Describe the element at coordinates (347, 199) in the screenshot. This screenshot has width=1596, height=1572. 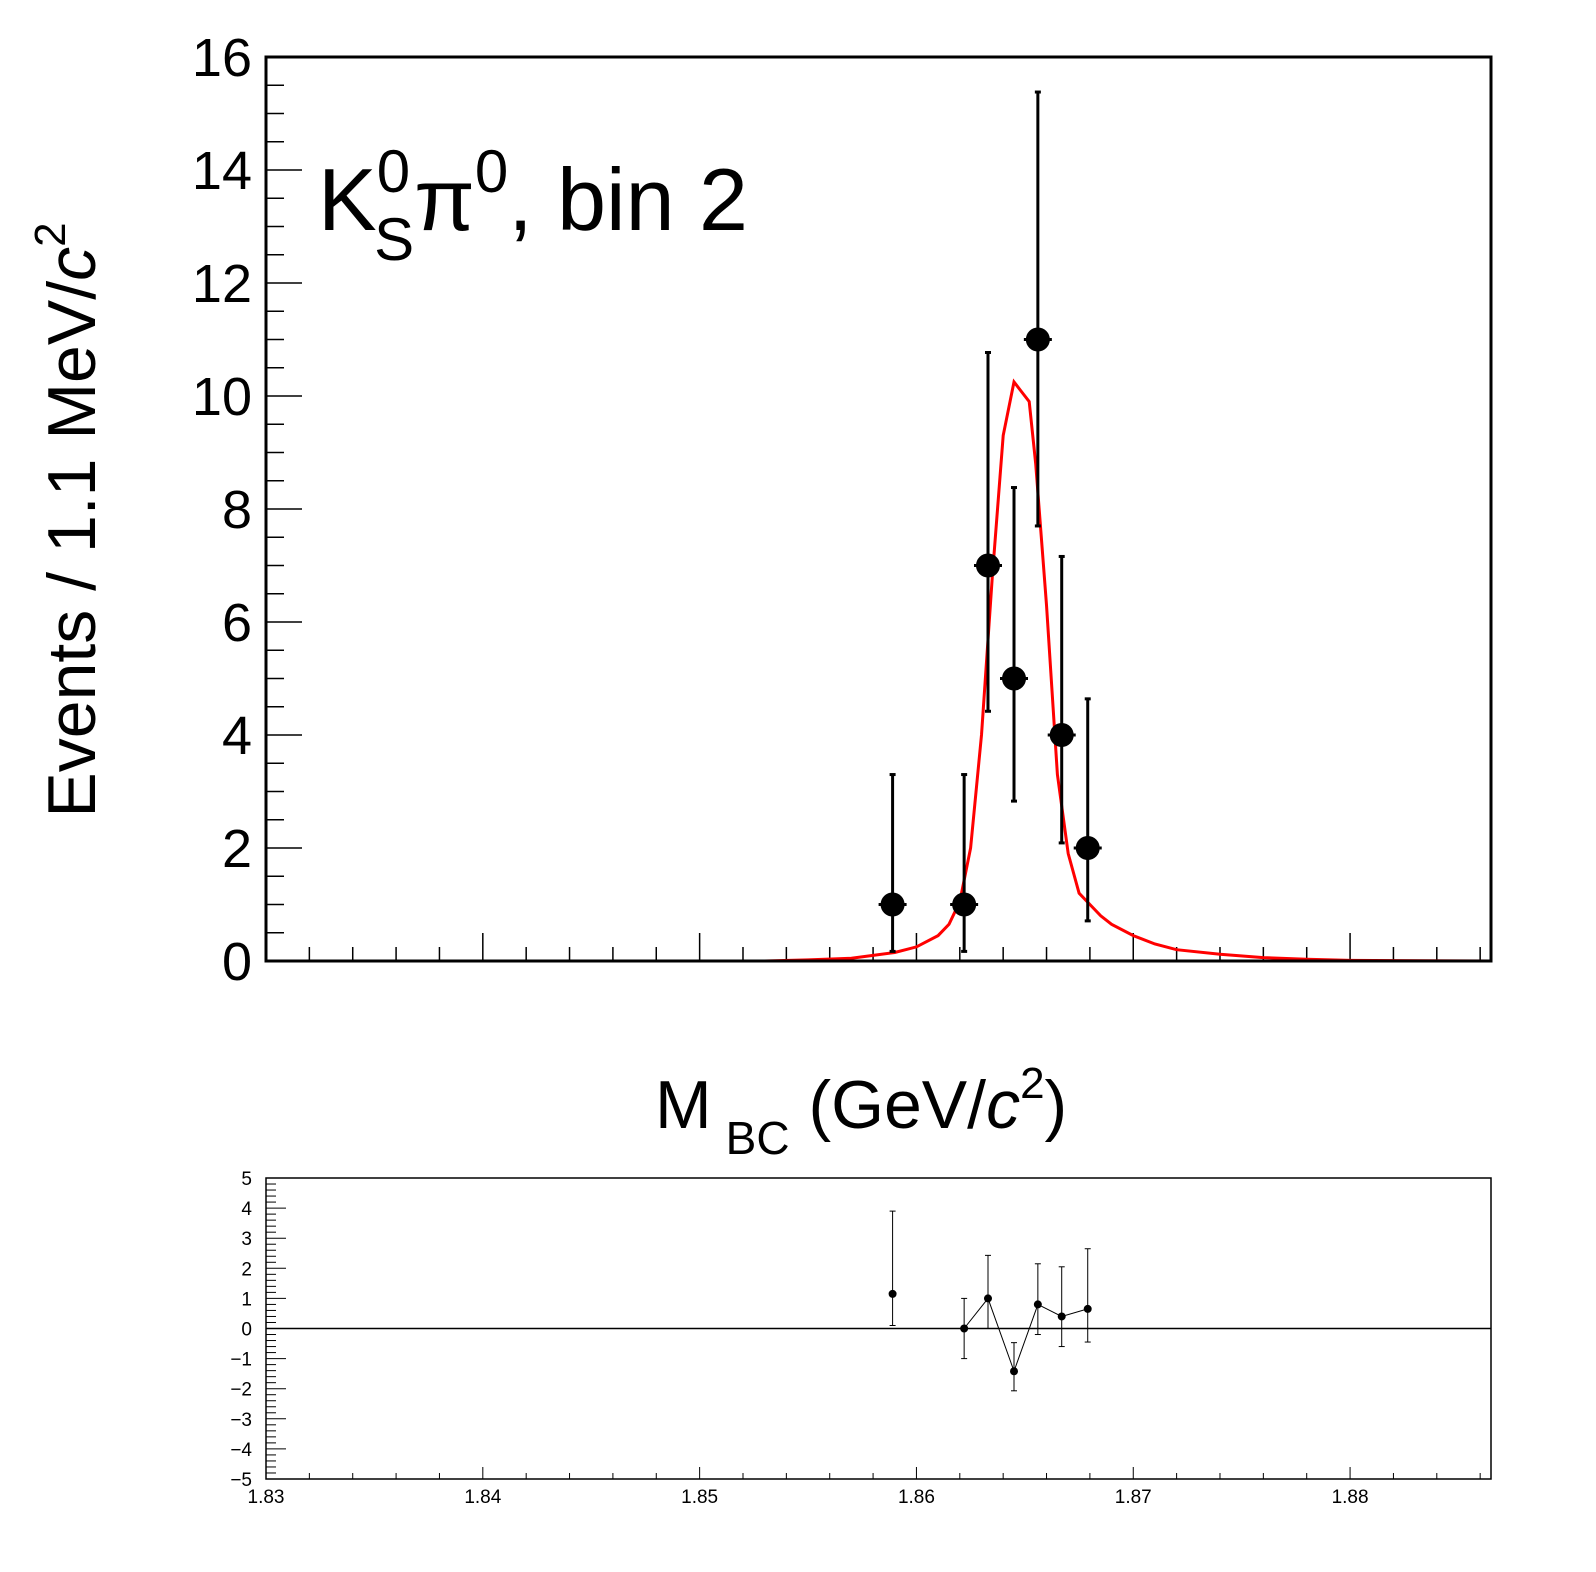
I see `annotation-k: K` at that location.